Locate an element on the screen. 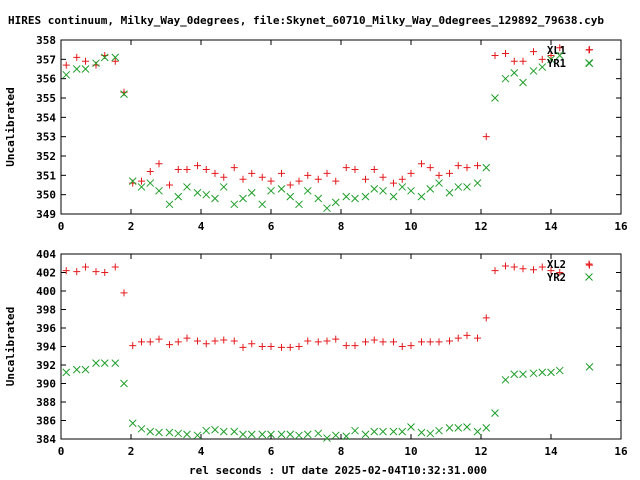 Image resolution: width=640 pixels, height=480 pixels. y-tick-label: 392 is located at coordinates (46, 365).